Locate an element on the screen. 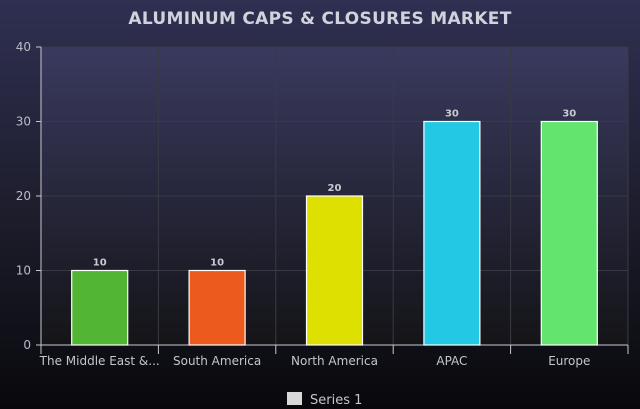 The height and width of the screenshot is (409, 640). x-tick-label: APAC is located at coordinates (451, 361).